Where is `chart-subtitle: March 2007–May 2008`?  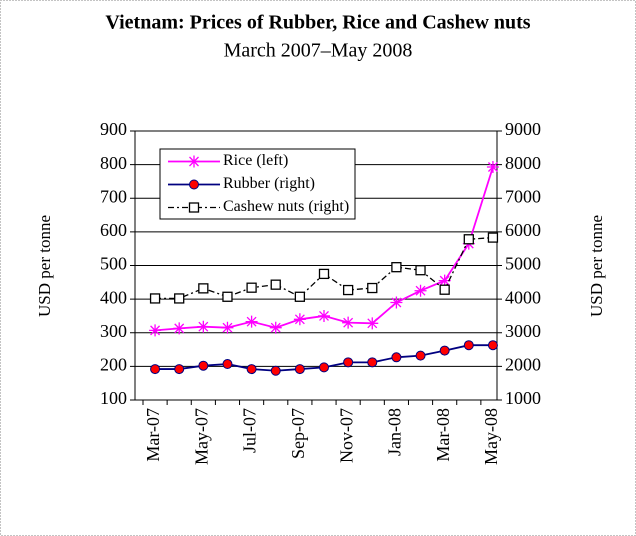
chart-subtitle: March 2007–May 2008 is located at coordinates (318, 51).